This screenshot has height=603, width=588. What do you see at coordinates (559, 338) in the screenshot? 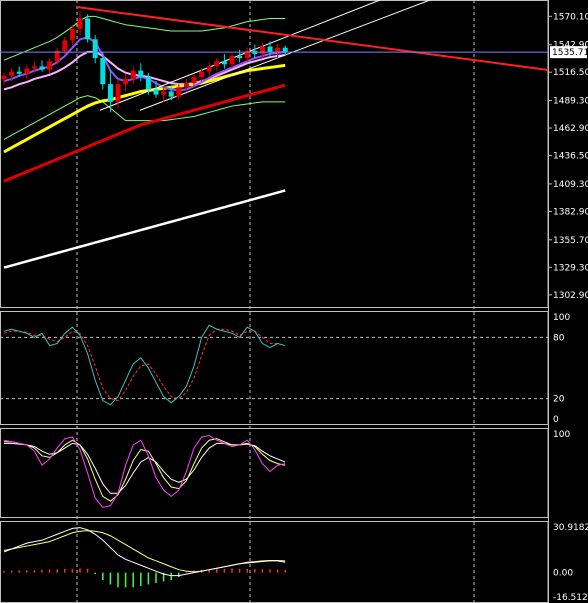
I see `osc-tick-label-1: 80` at bounding box center [559, 338].